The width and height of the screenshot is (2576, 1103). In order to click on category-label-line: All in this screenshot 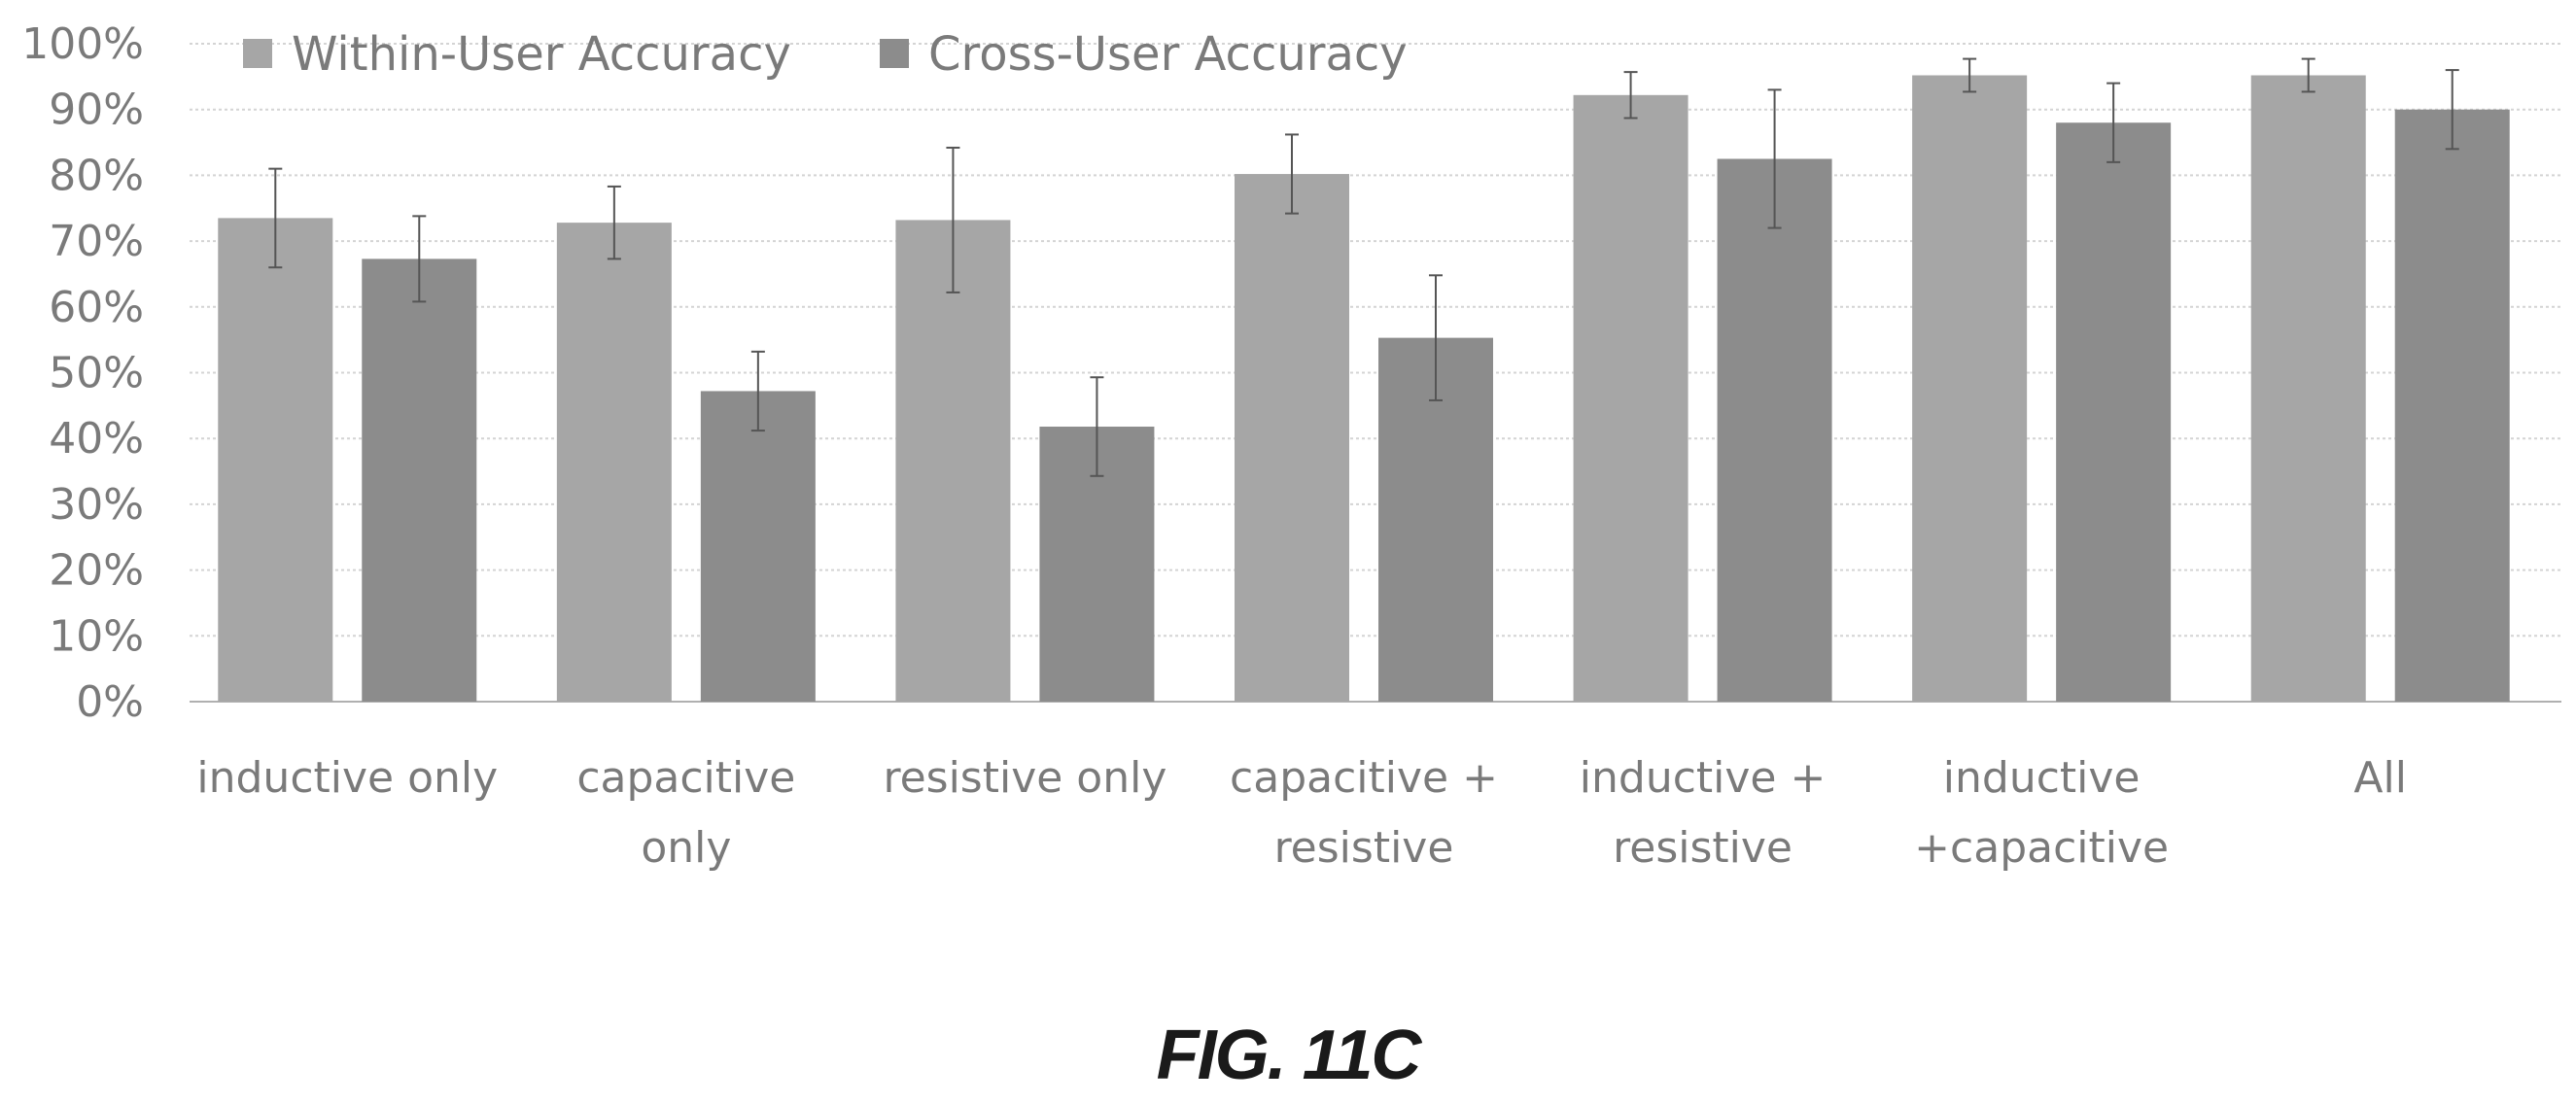, I will do `click(2380, 778)`.